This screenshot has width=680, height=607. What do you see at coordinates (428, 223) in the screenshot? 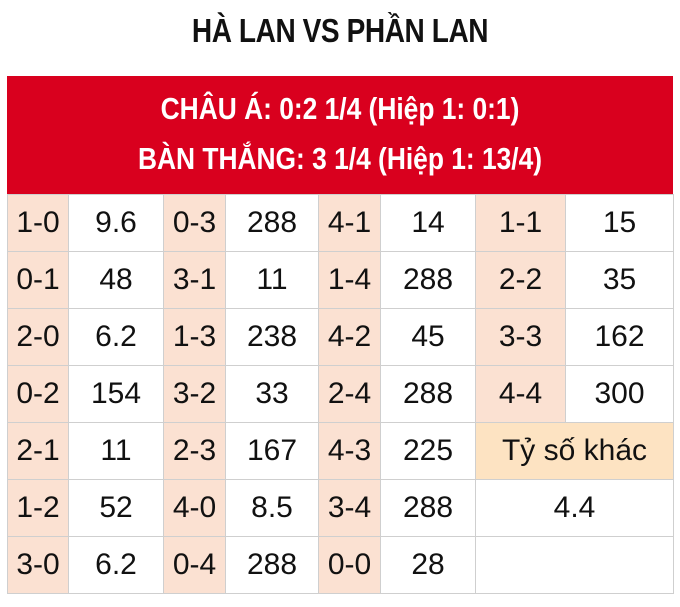
I see `odds-cell: 14` at bounding box center [428, 223].